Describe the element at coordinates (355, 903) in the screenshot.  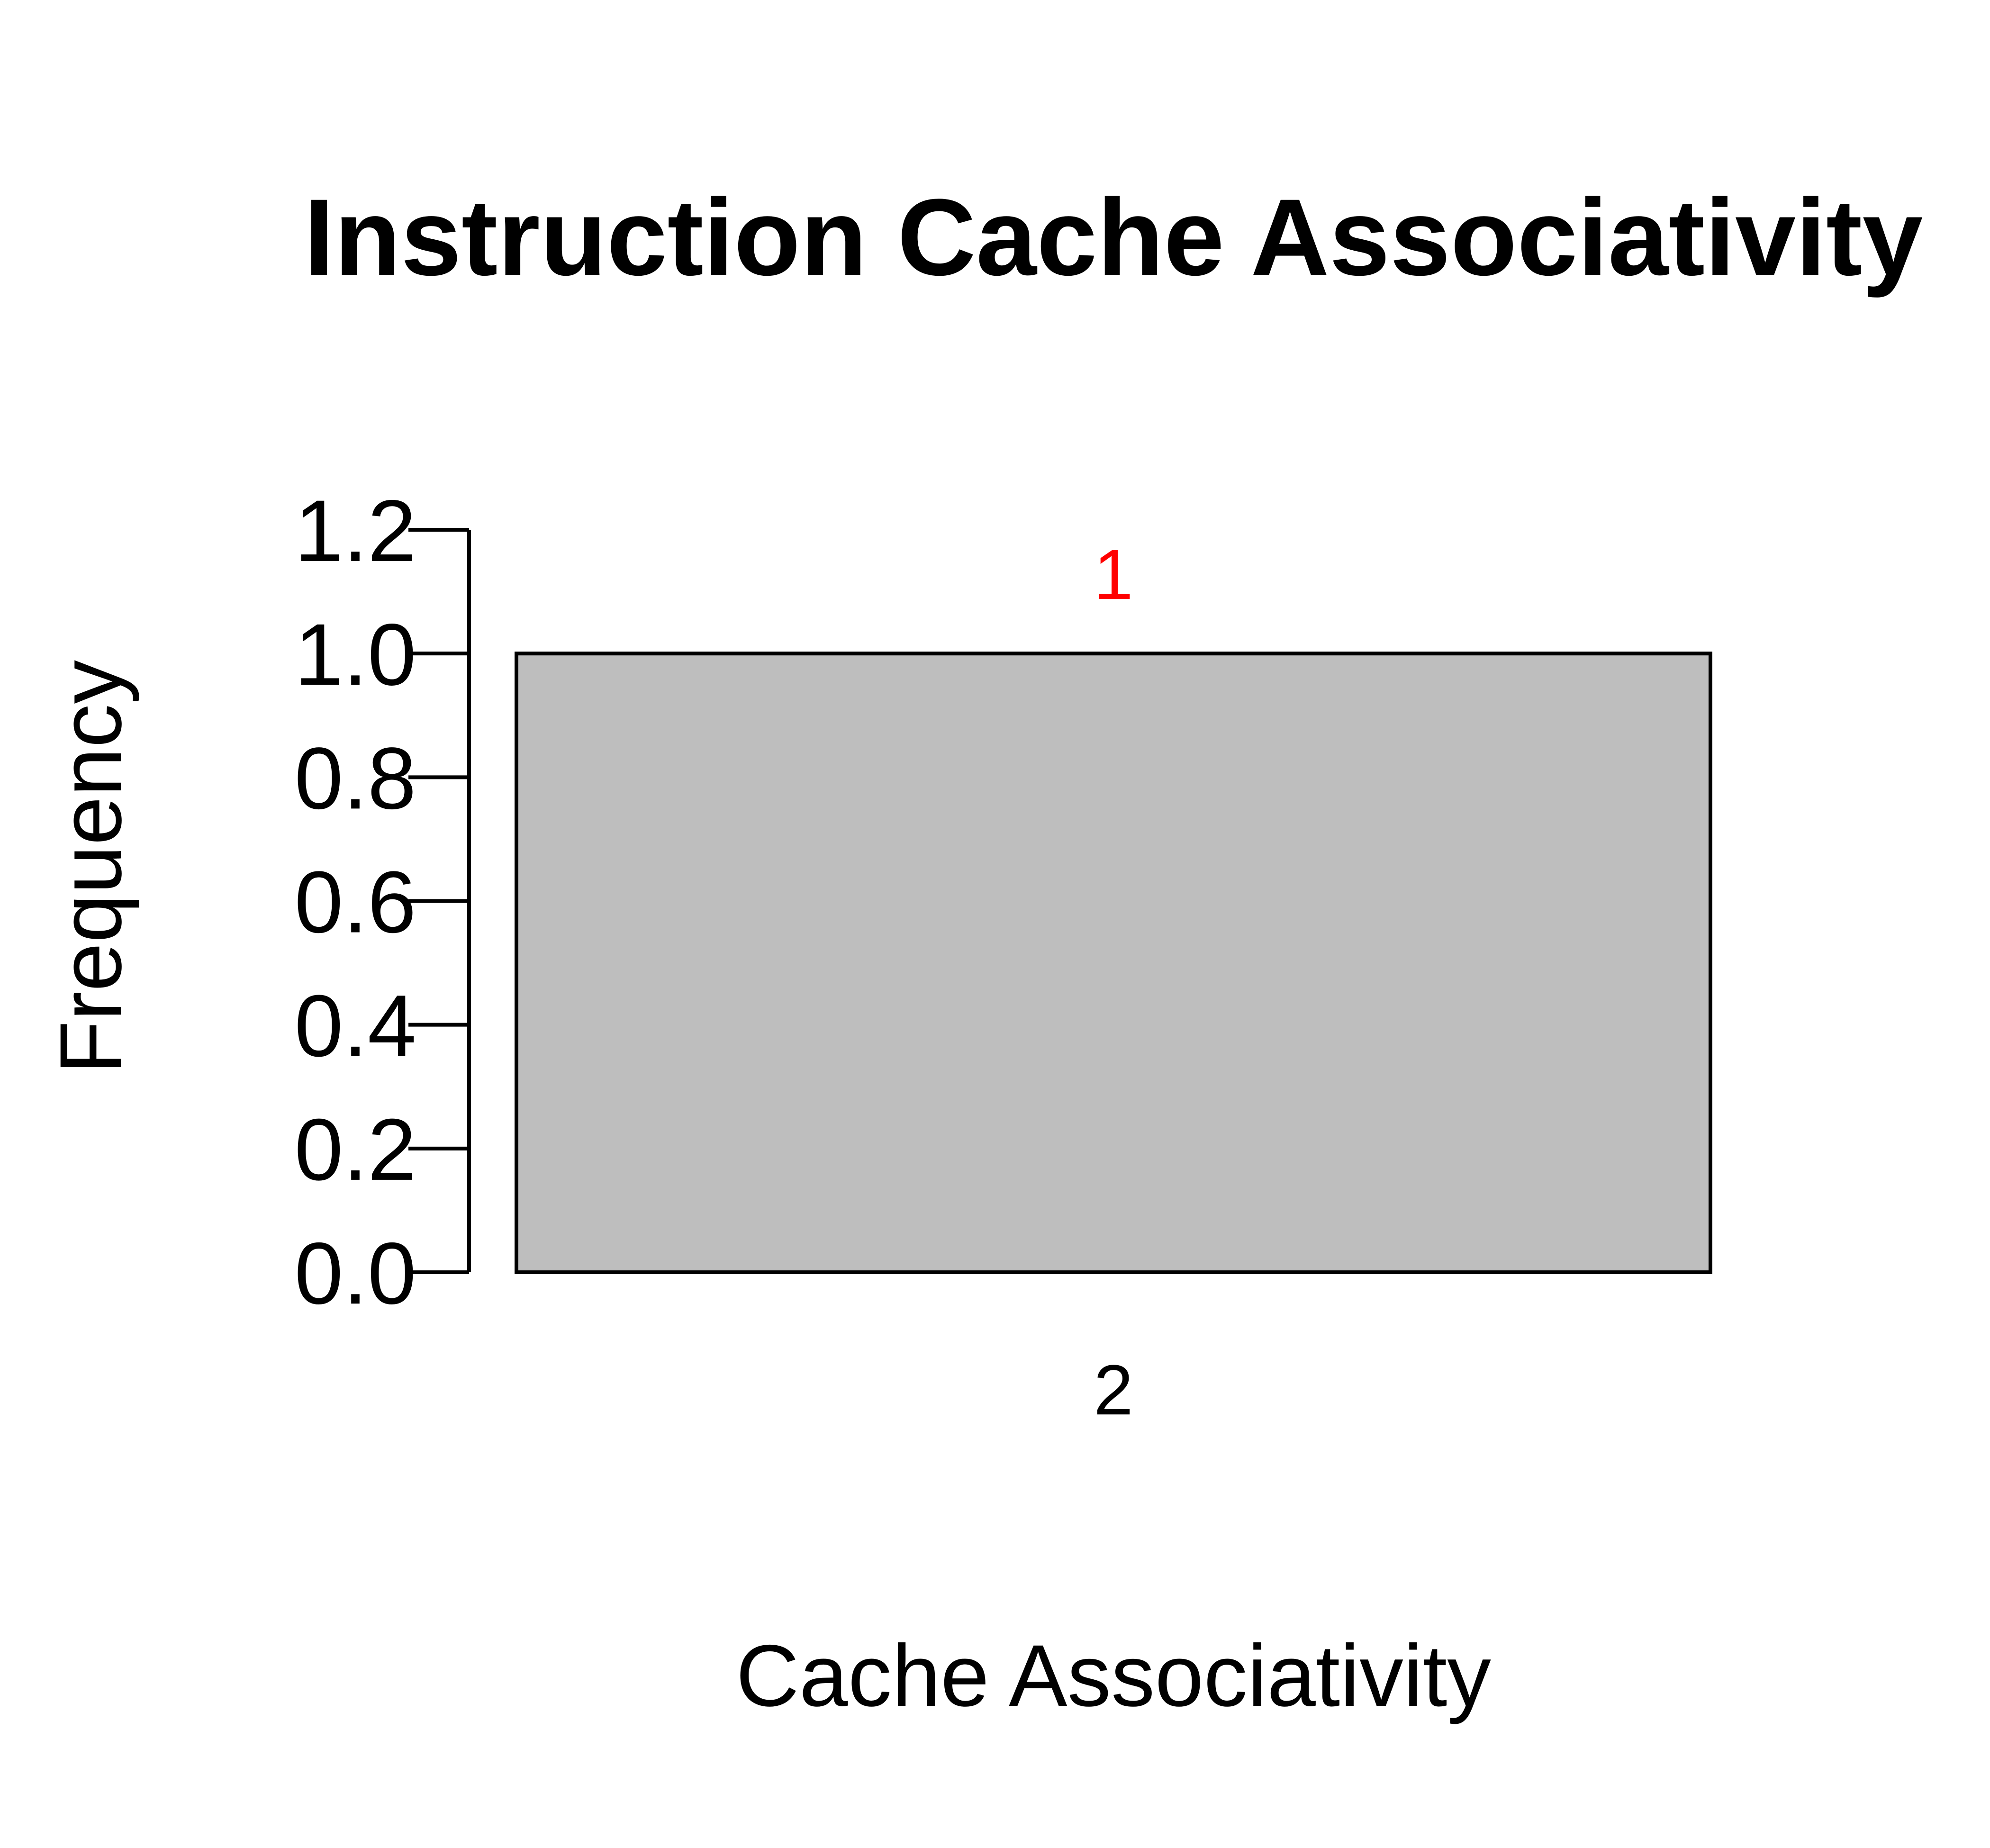
I see `y-tick-label: 0.6` at that location.